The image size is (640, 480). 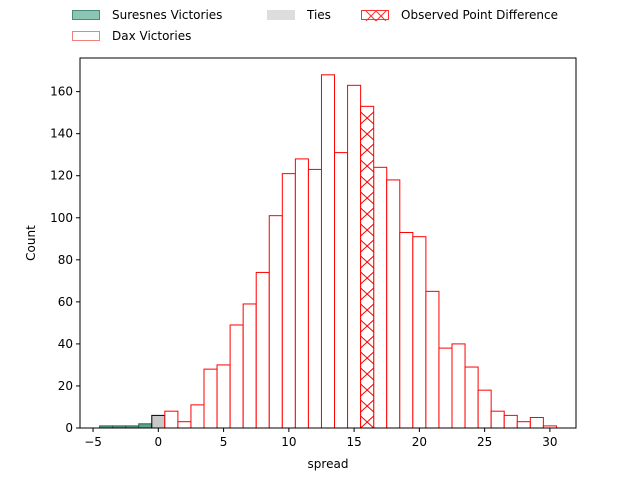 What do you see at coordinates (167, 15) in the screenshot?
I see `legend-label-suresnes-victories: Suresnes Victories` at bounding box center [167, 15].